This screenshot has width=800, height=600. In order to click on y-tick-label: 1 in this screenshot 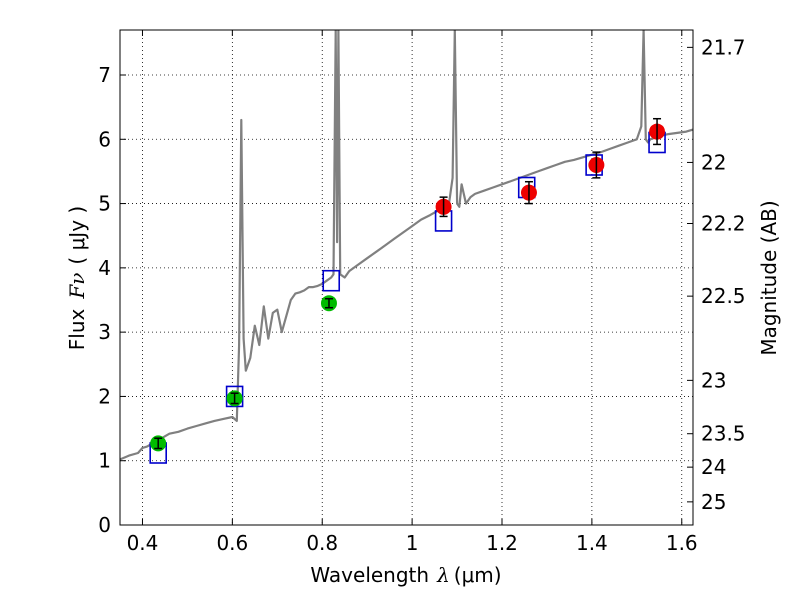, I will do `click(104, 461)`.